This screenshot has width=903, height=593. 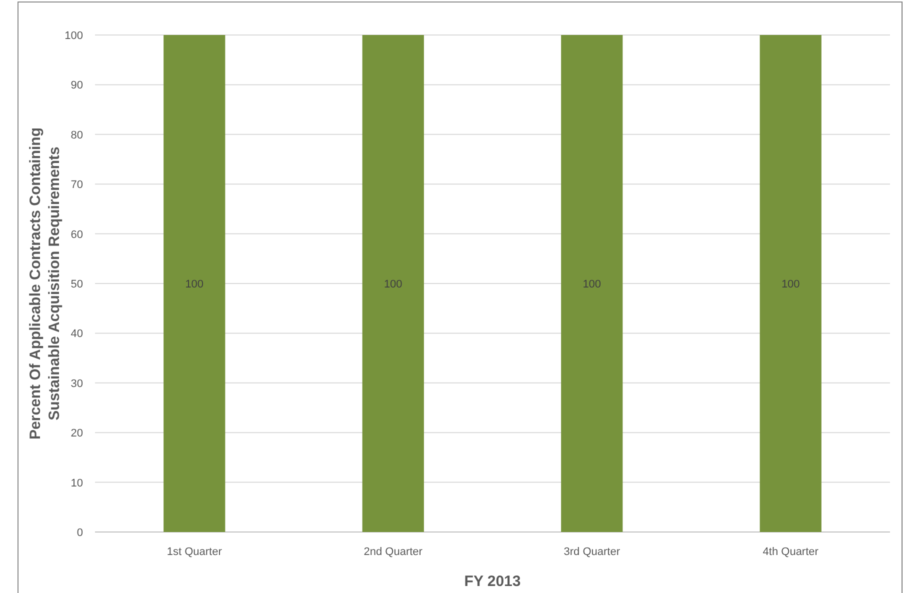 What do you see at coordinates (194, 552) in the screenshot?
I see `x-tick-label: 1st Quarter` at bounding box center [194, 552].